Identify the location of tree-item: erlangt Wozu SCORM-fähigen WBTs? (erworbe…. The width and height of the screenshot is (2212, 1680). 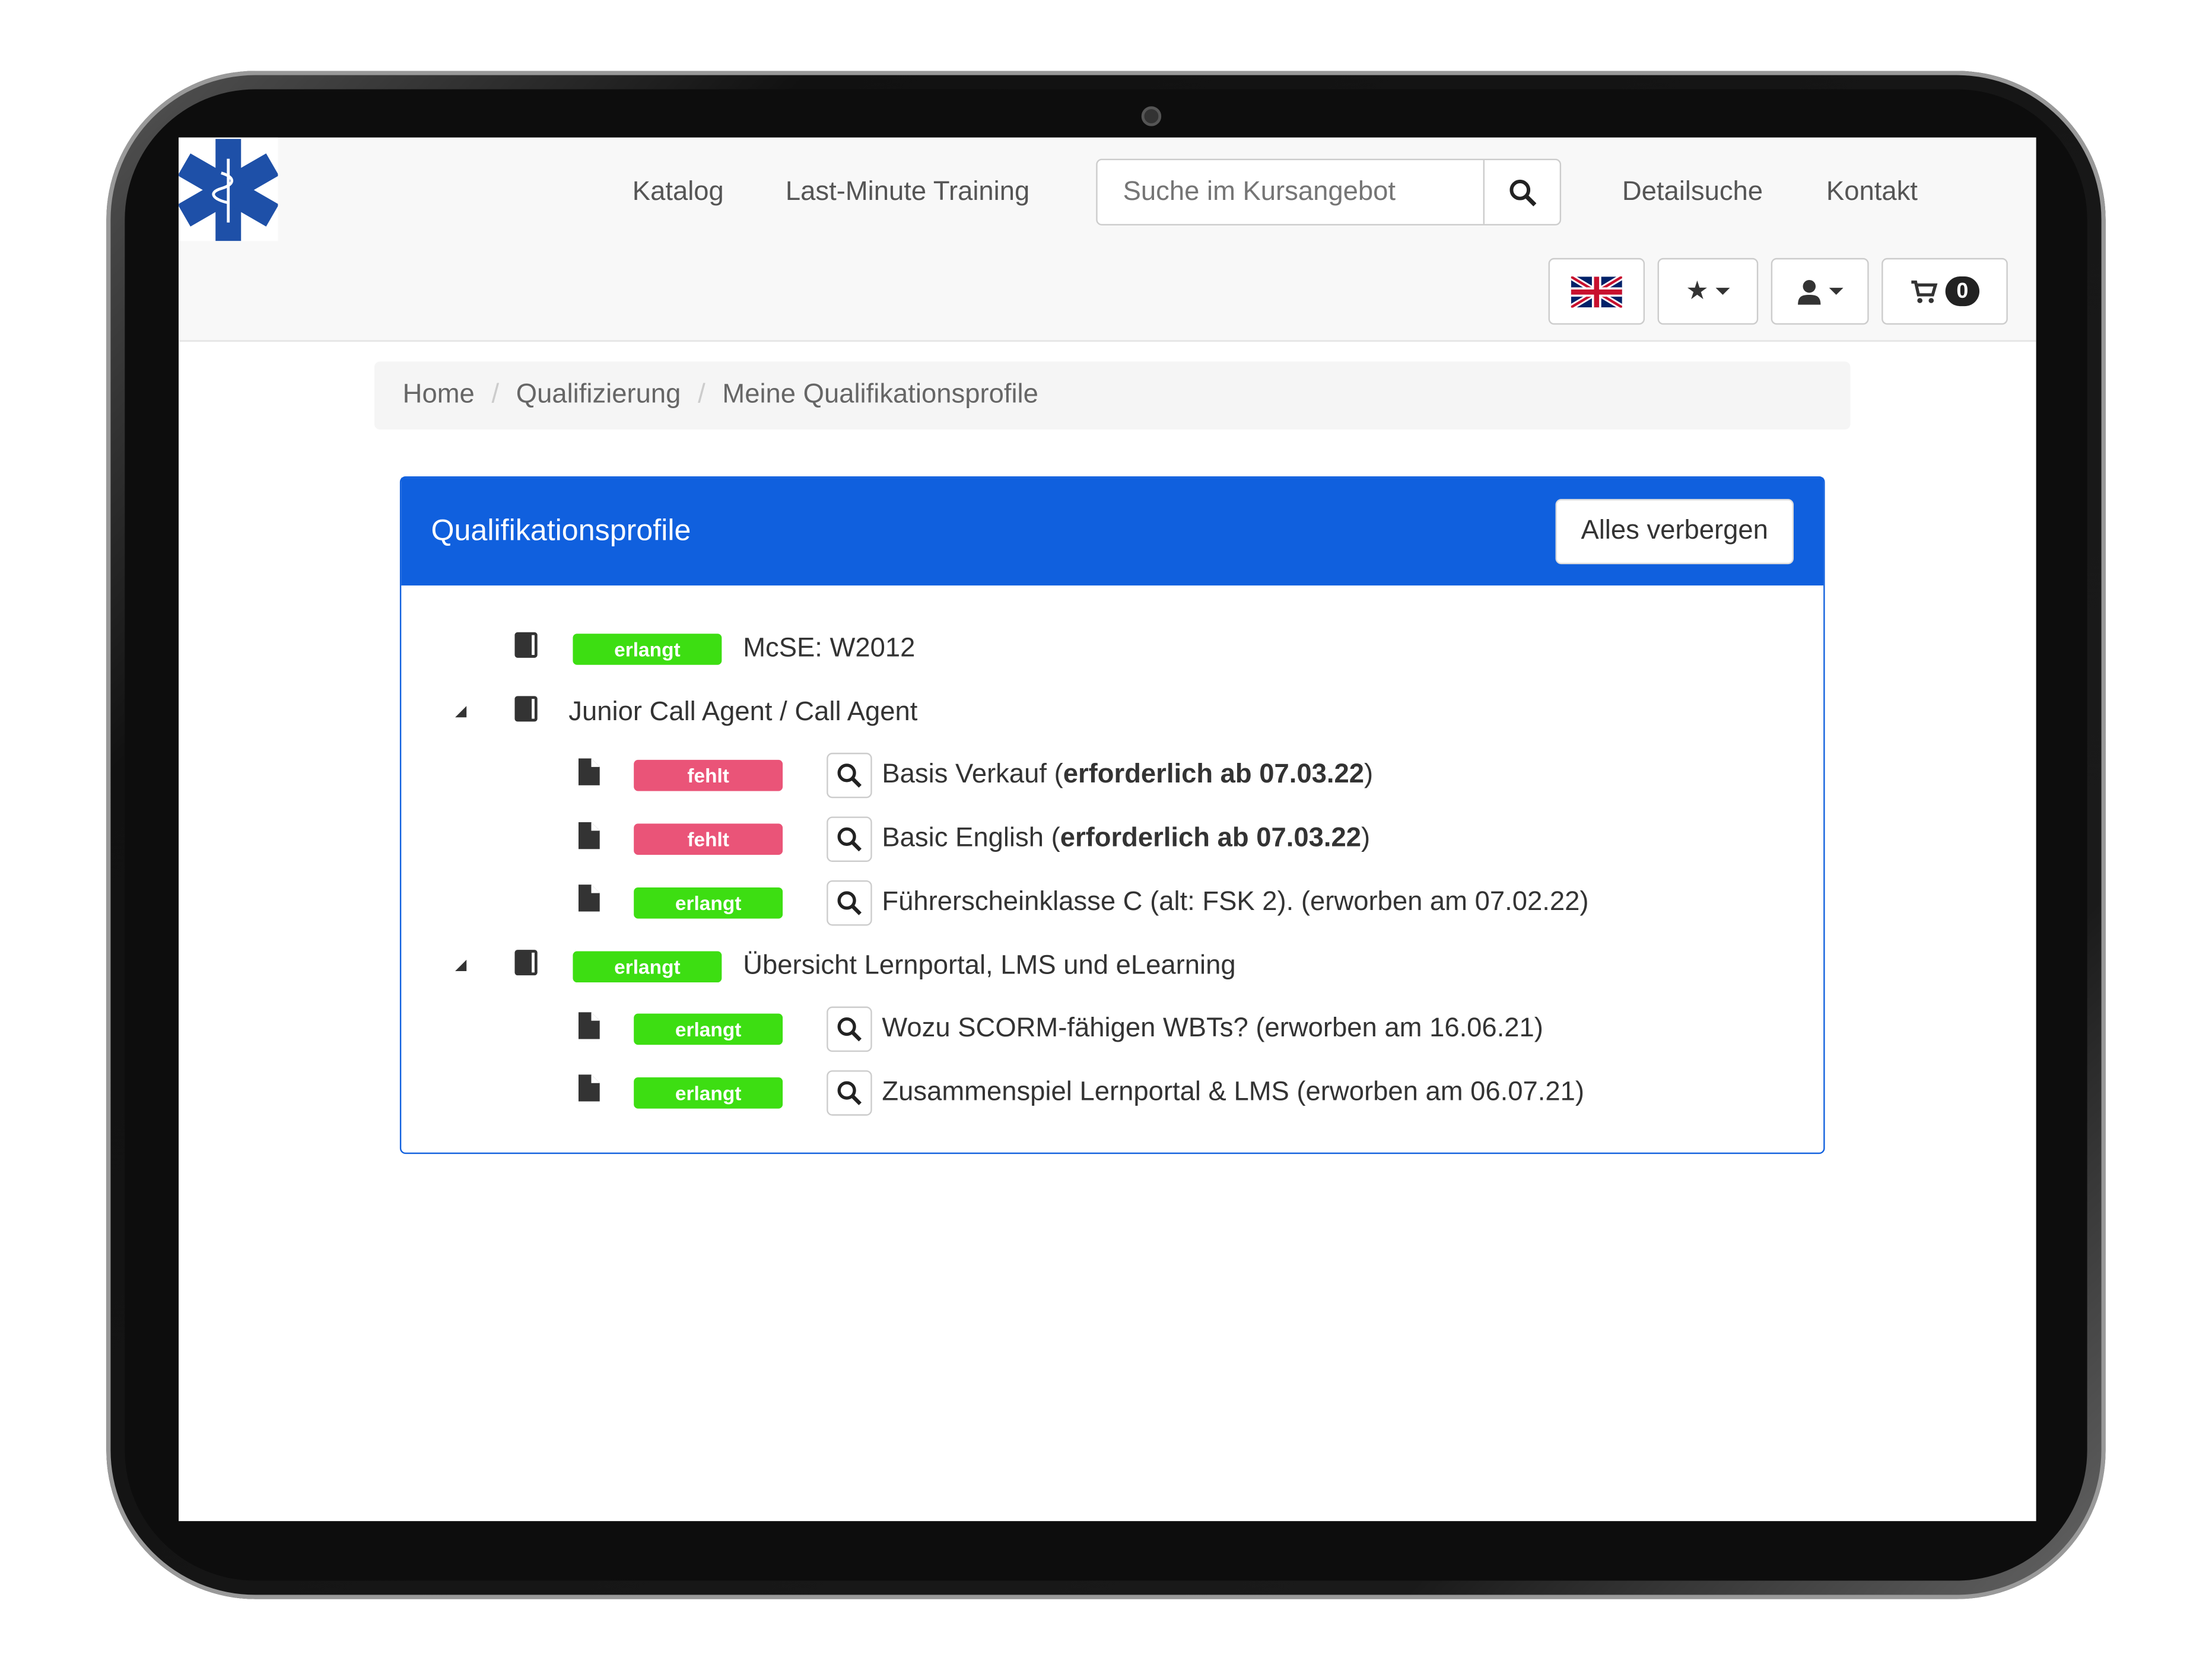
(1060, 1029).